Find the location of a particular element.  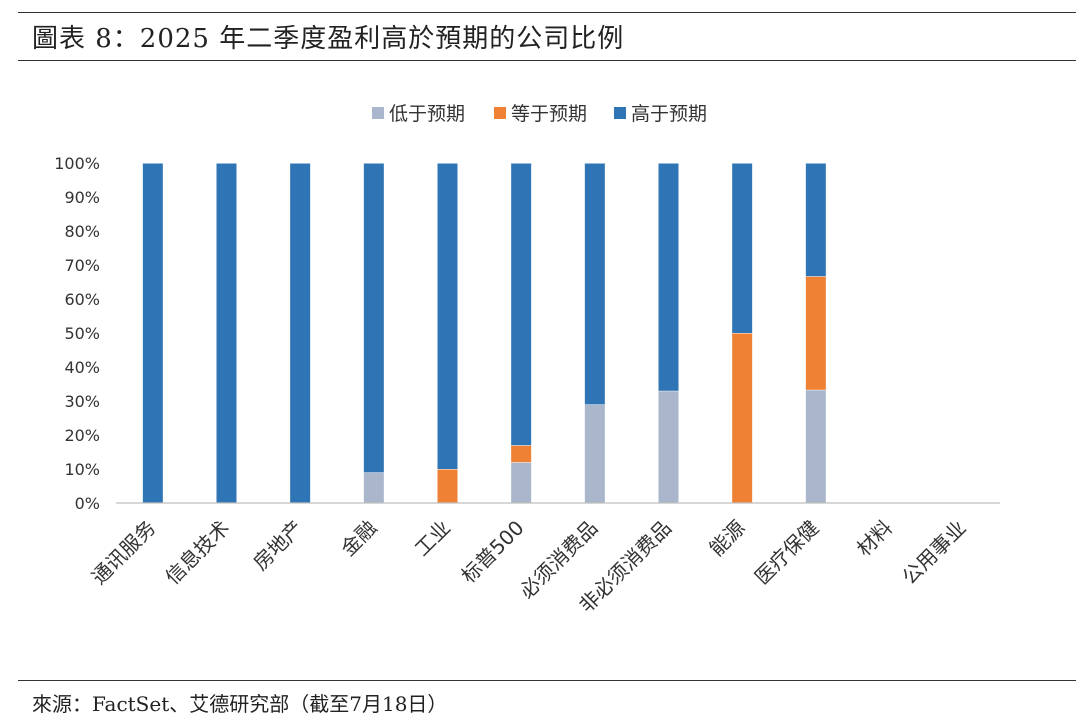

top-rule is located at coordinates (547, 12).